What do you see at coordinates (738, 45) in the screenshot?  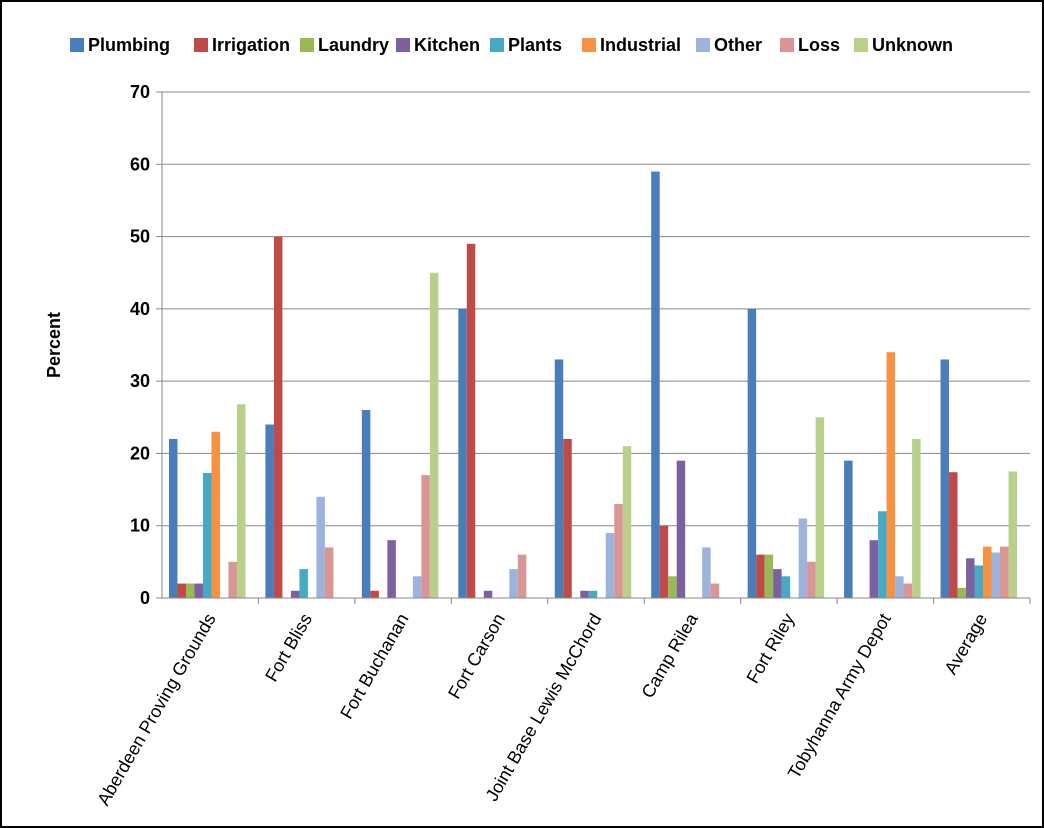 I see `legend-label-other: Other` at bounding box center [738, 45].